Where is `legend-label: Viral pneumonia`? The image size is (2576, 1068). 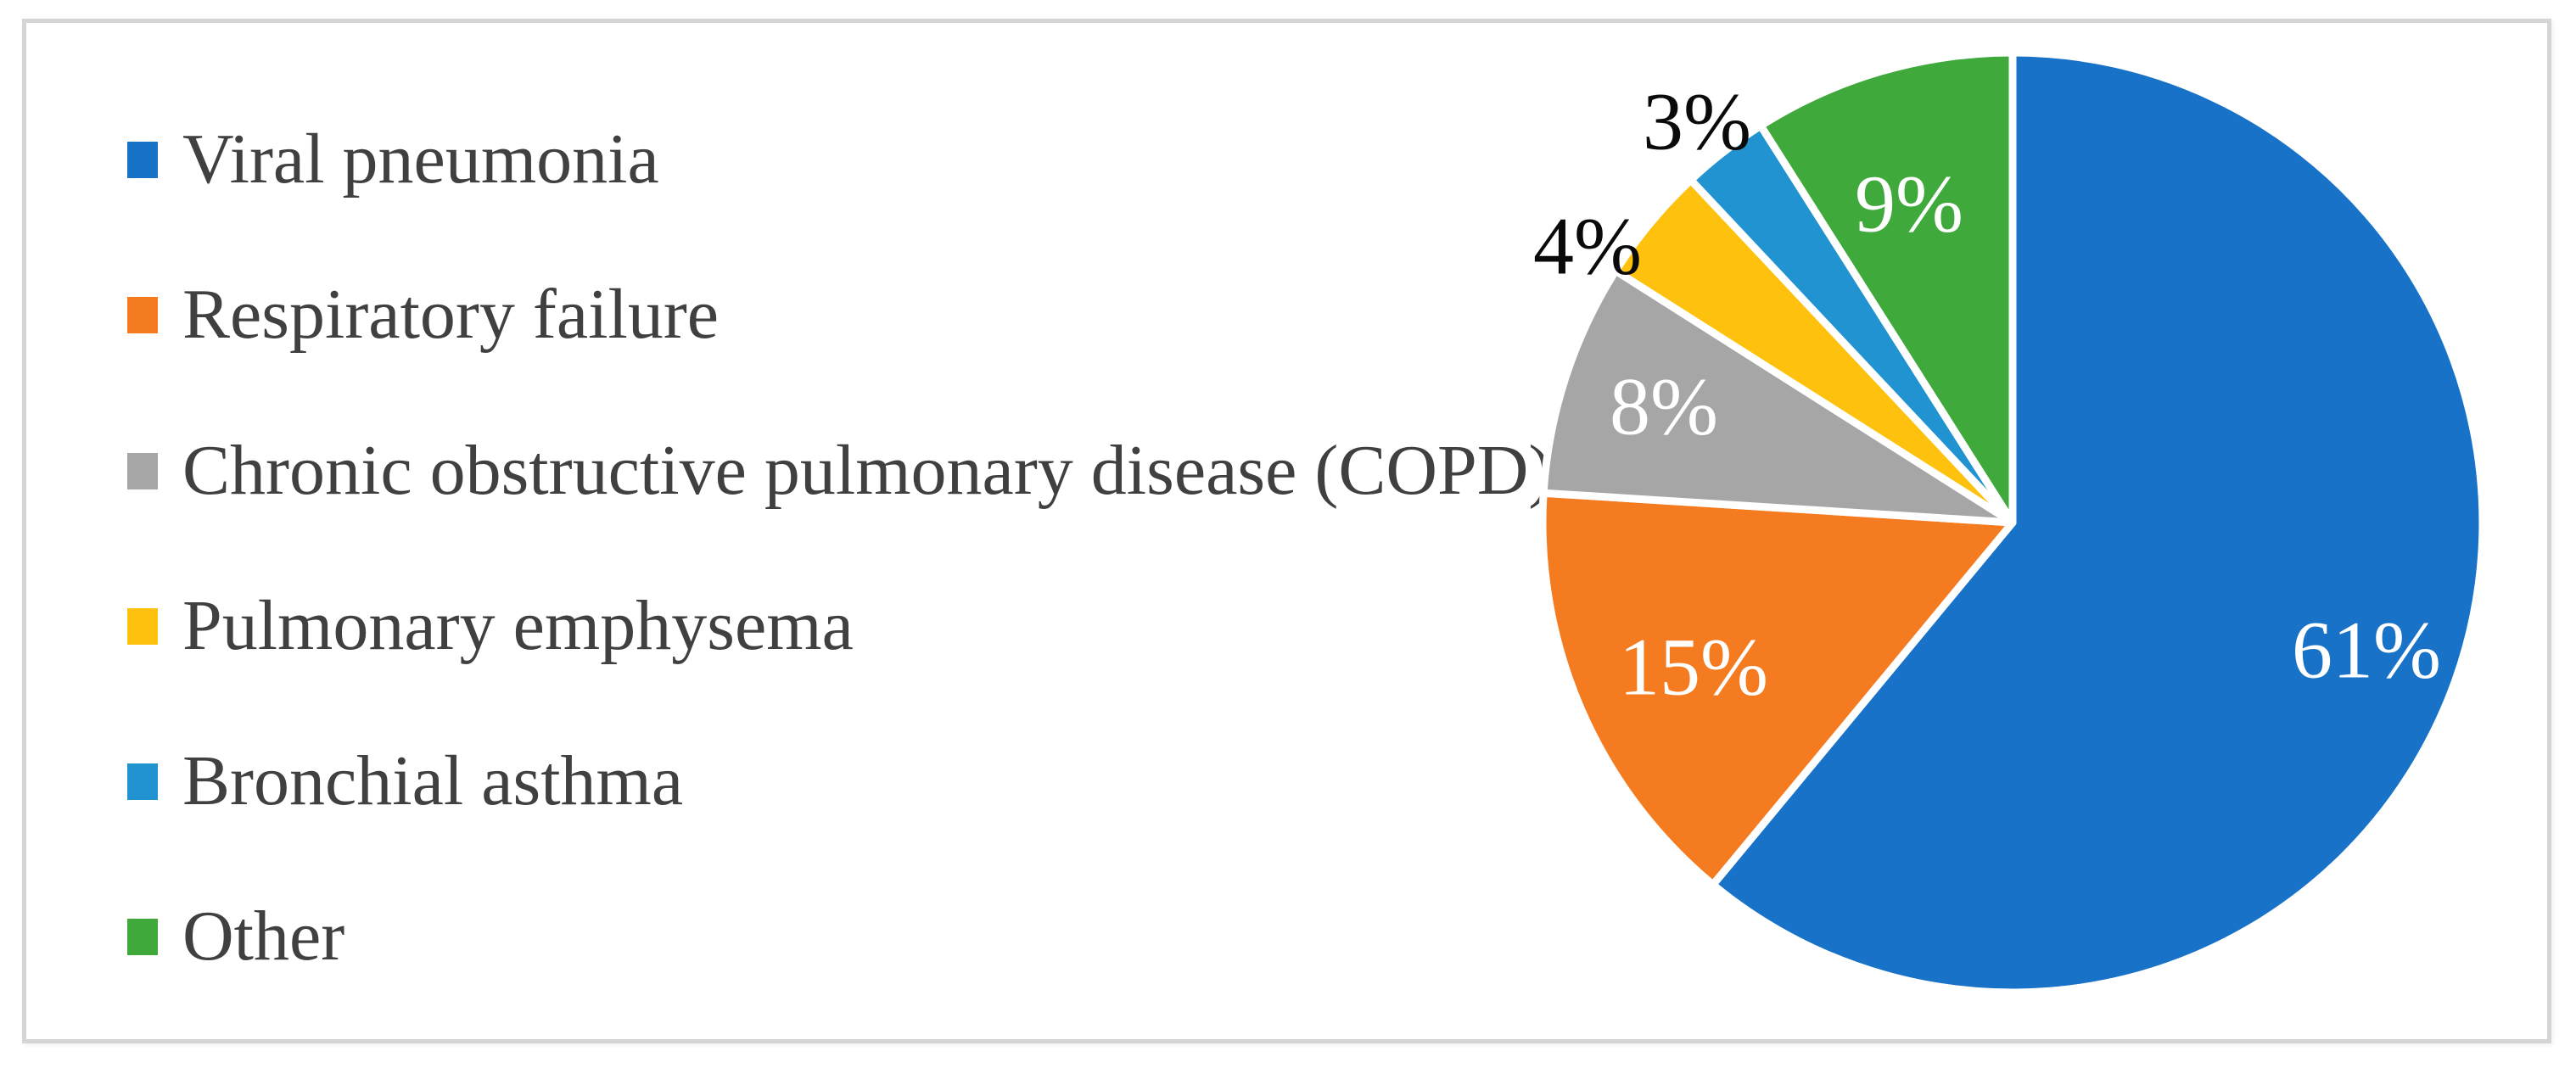
legend-label: Viral pneumonia is located at coordinates (420, 160).